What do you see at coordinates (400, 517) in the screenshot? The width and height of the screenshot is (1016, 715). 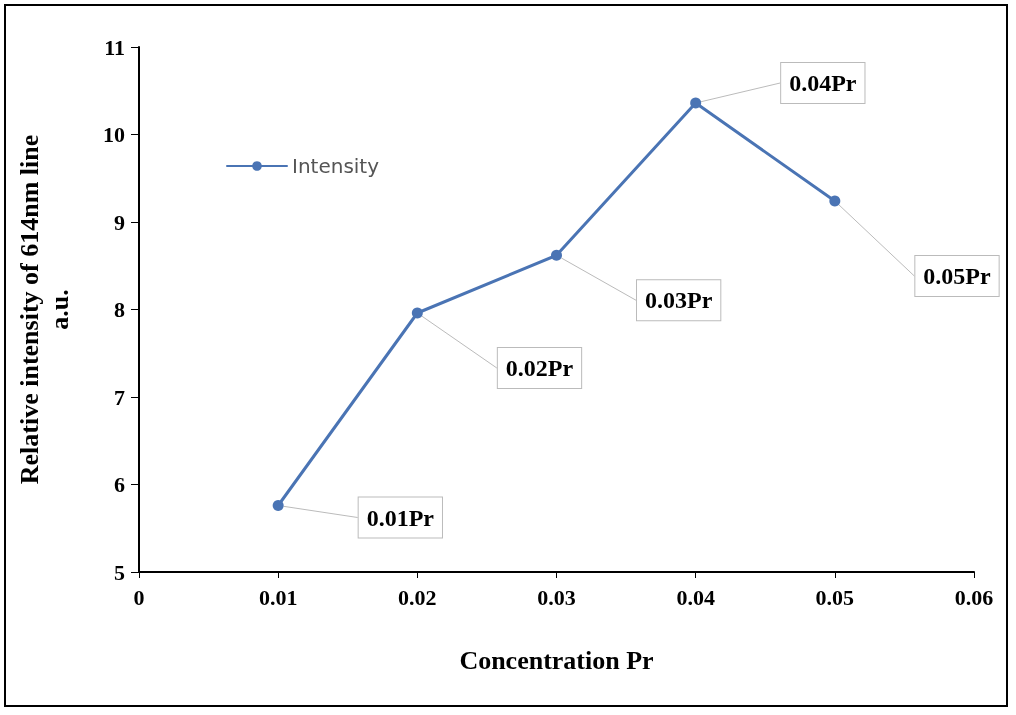 I see `annotation: 0.01Pr` at bounding box center [400, 517].